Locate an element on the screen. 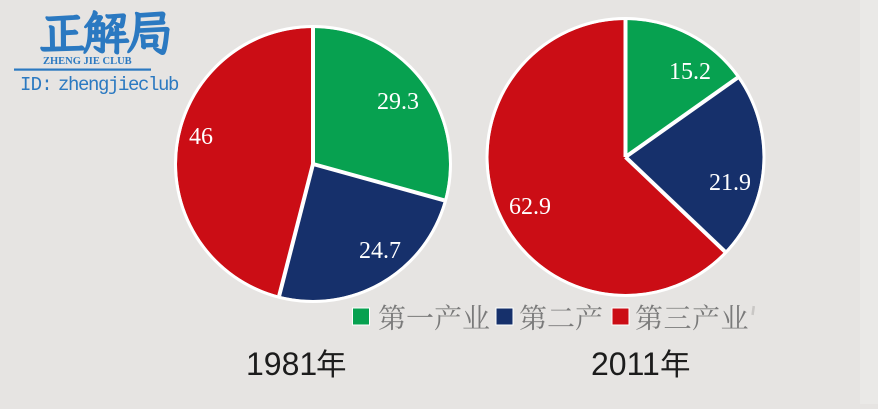 This screenshot has width=878, height=409. svg-text: 62.9 is located at coordinates (530, 207).